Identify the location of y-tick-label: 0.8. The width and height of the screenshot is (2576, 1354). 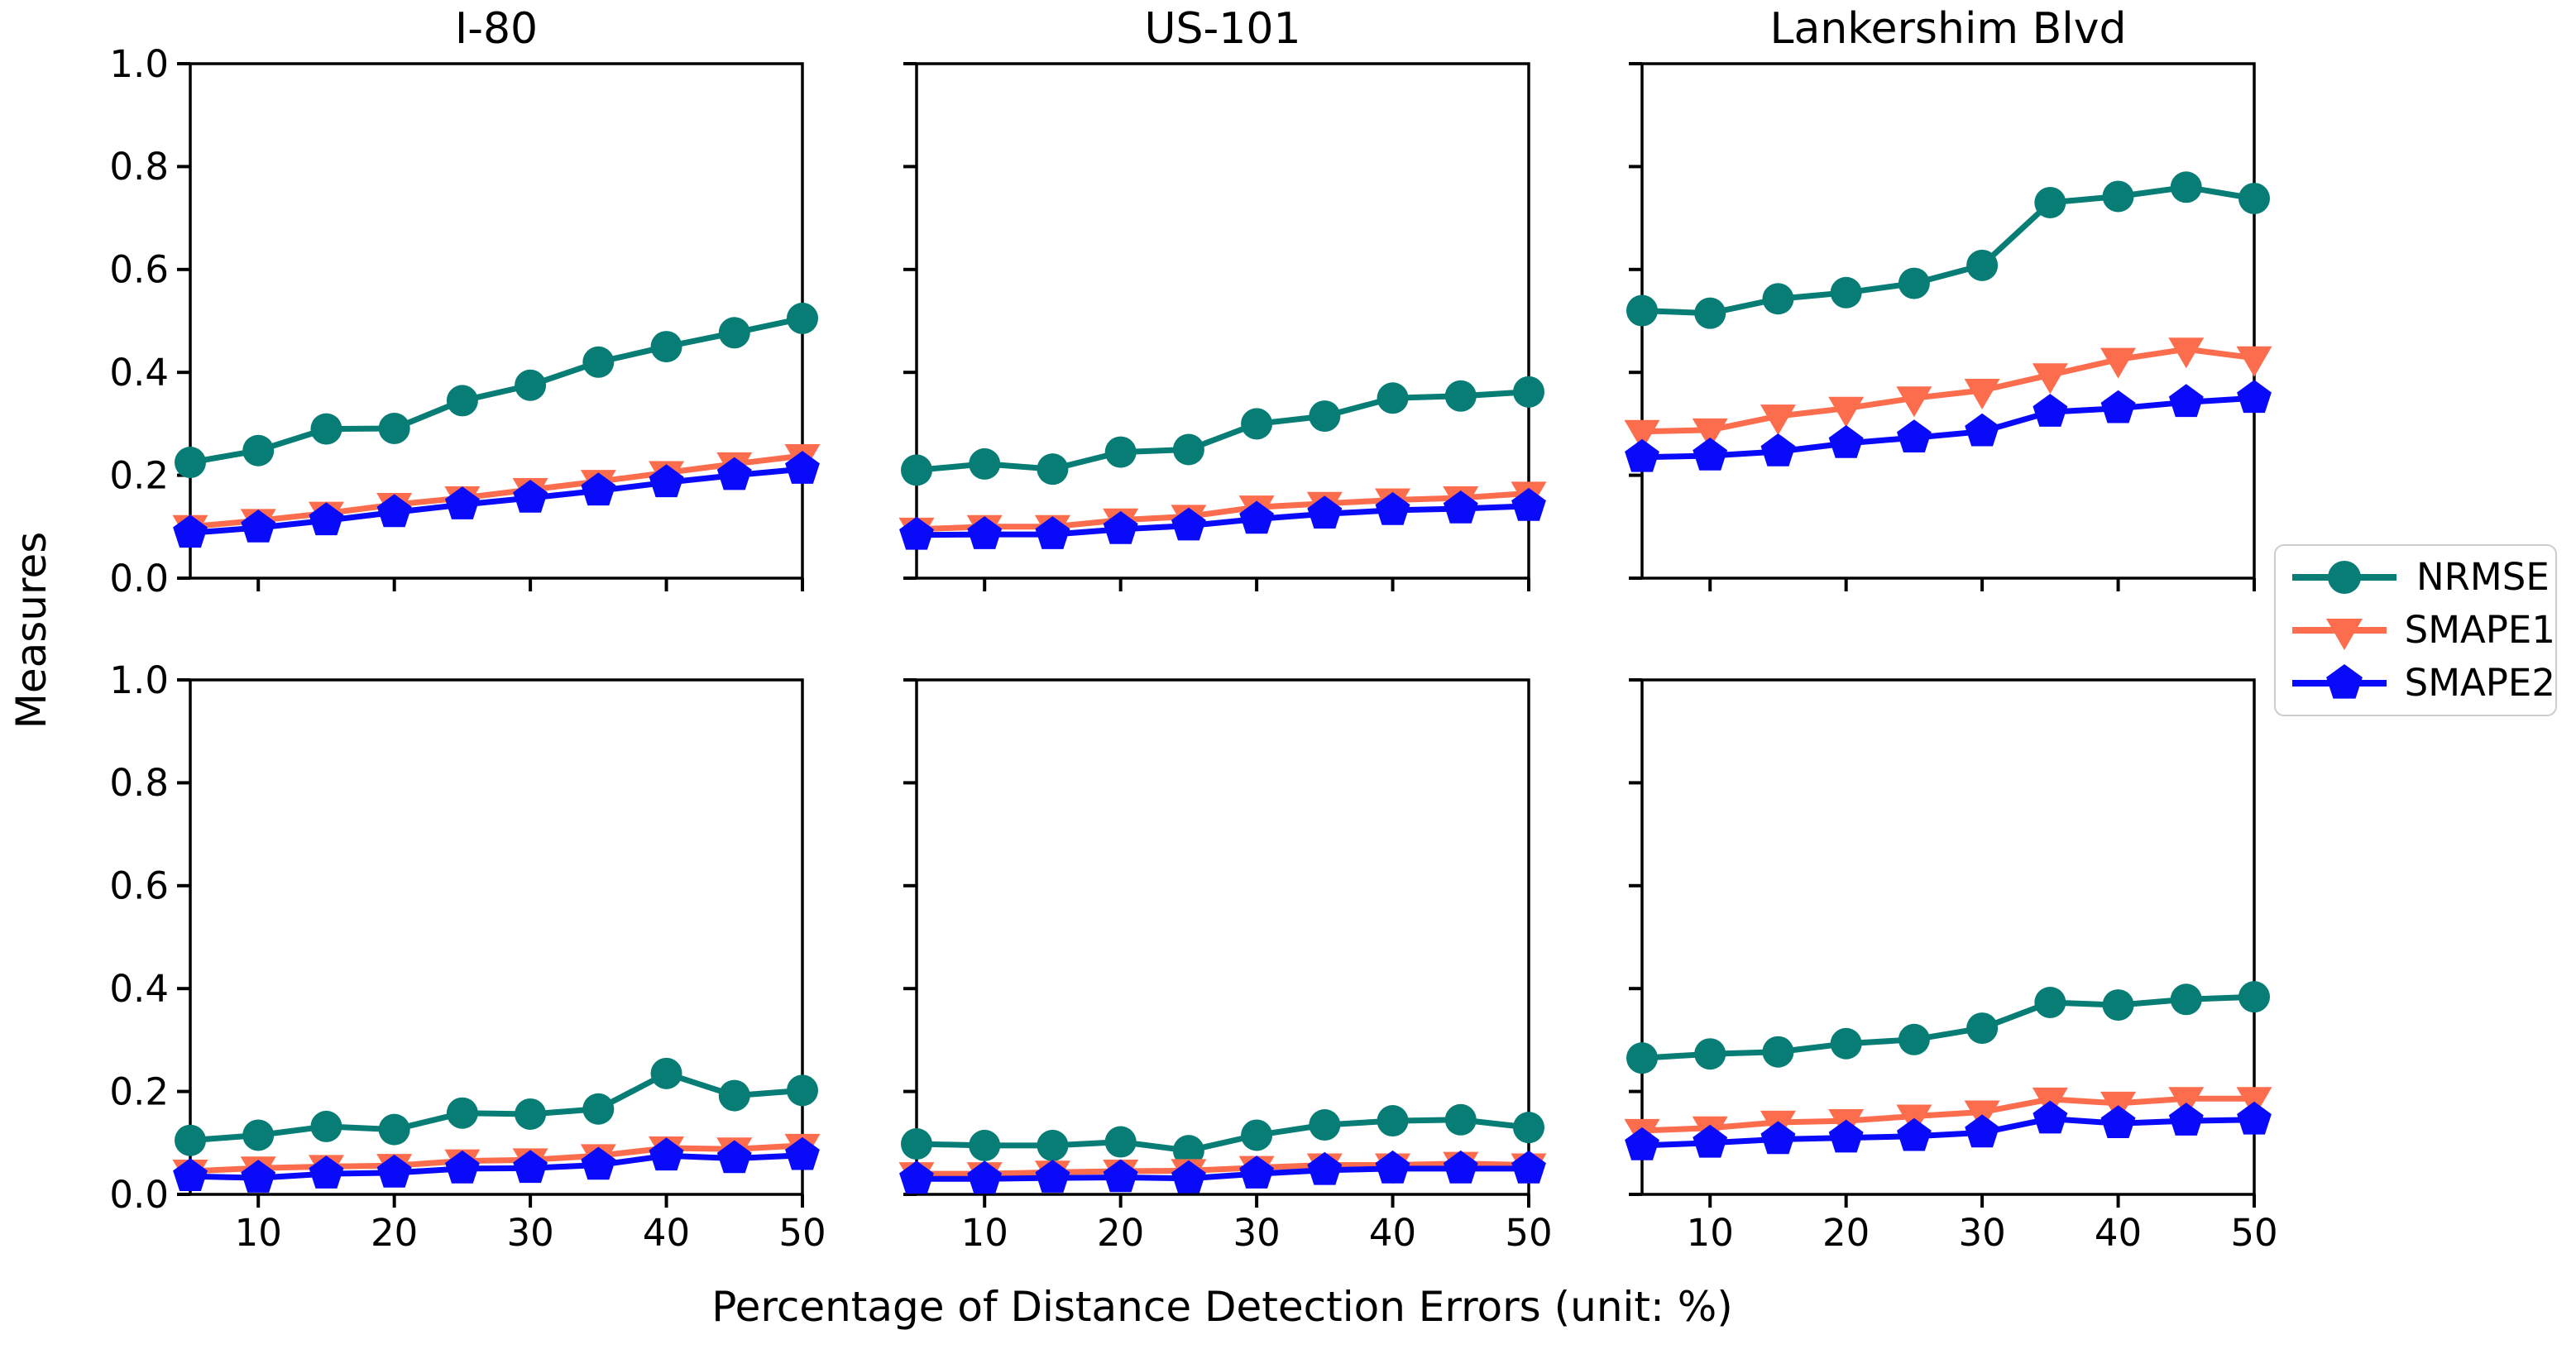
(139, 167).